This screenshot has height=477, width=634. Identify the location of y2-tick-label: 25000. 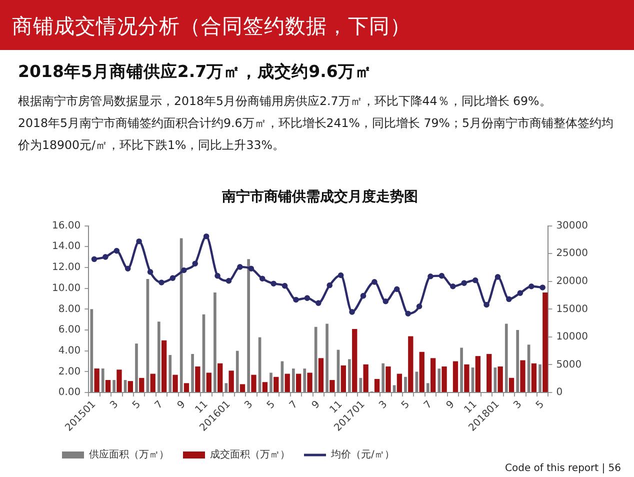
(572, 254).